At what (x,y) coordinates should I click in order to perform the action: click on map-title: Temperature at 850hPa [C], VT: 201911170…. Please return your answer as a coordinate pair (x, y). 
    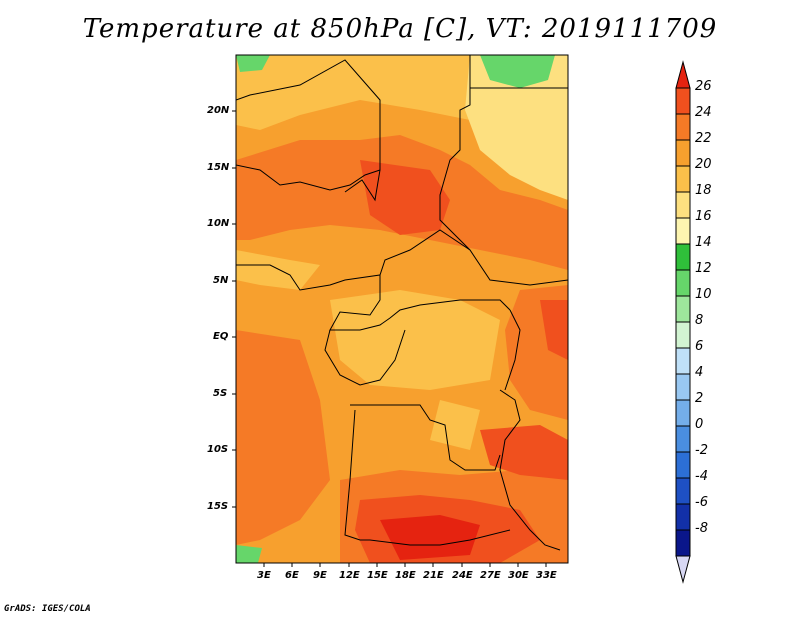
    Looking at the image, I should click on (400, 29).